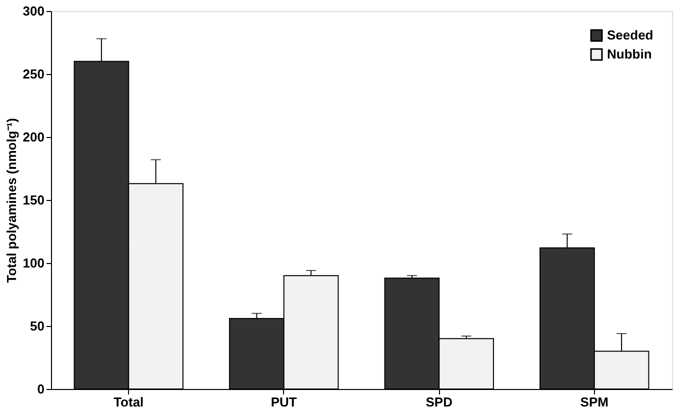  What do you see at coordinates (37, 326) in the screenshot?
I see `y-tick-label: 50` at bounding box center [37, 326].